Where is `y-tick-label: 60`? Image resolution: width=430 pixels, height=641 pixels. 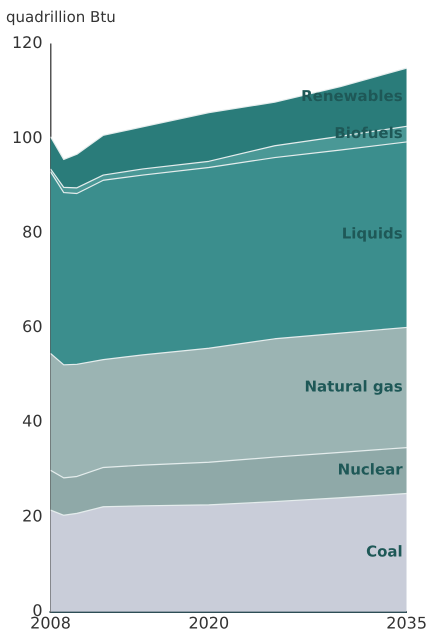 y-tick-label: 60 is located at coordinates (32, 326).